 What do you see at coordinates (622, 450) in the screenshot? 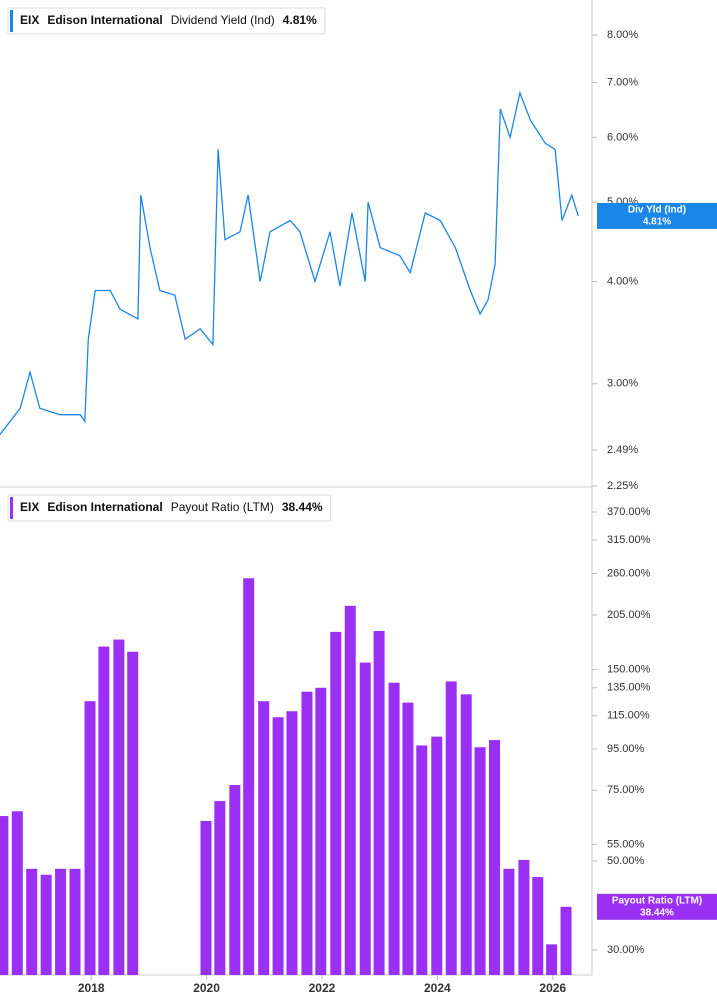
I see `y-tick-label: 2.49%` at bounding box center [622, 450].